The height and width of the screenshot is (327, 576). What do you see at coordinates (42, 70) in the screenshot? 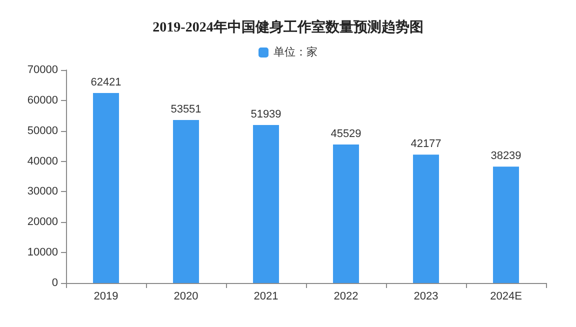
I see `y-tick-label: 70000` at bounding box center [42, 70].